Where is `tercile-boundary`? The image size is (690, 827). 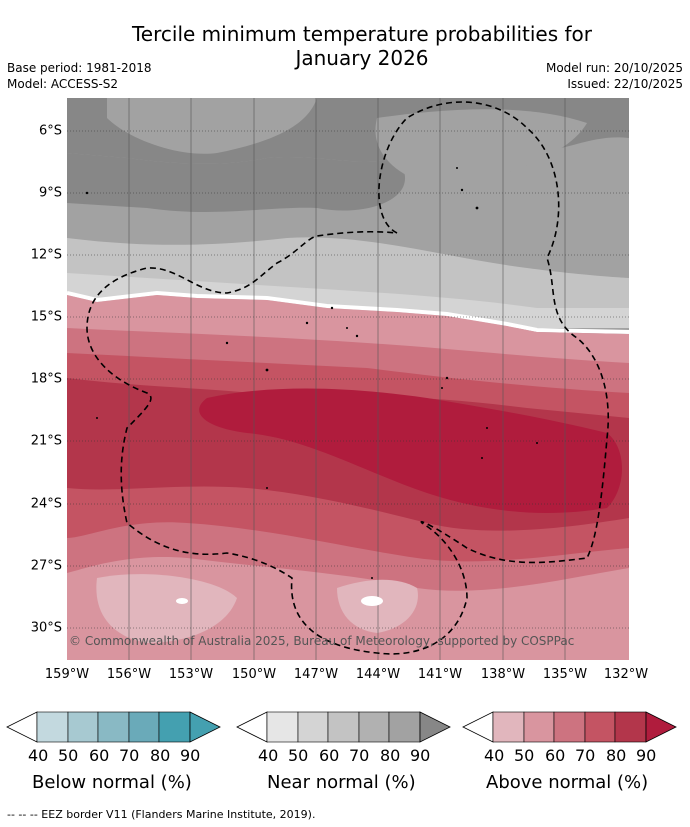
tercile-boundary is located at coordinates (348, 312).